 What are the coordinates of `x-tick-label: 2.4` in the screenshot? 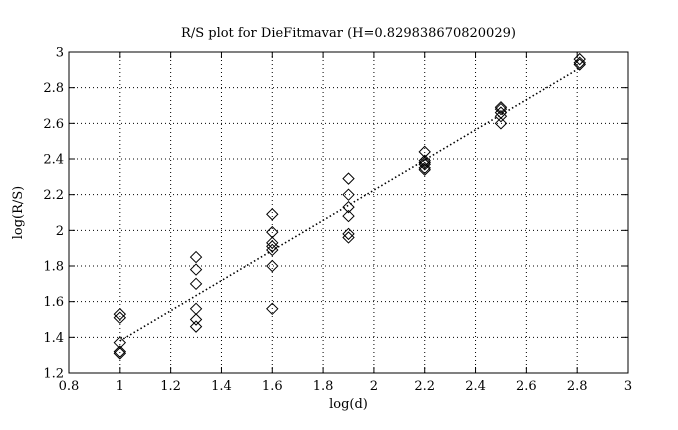 It's located at (475, 386).